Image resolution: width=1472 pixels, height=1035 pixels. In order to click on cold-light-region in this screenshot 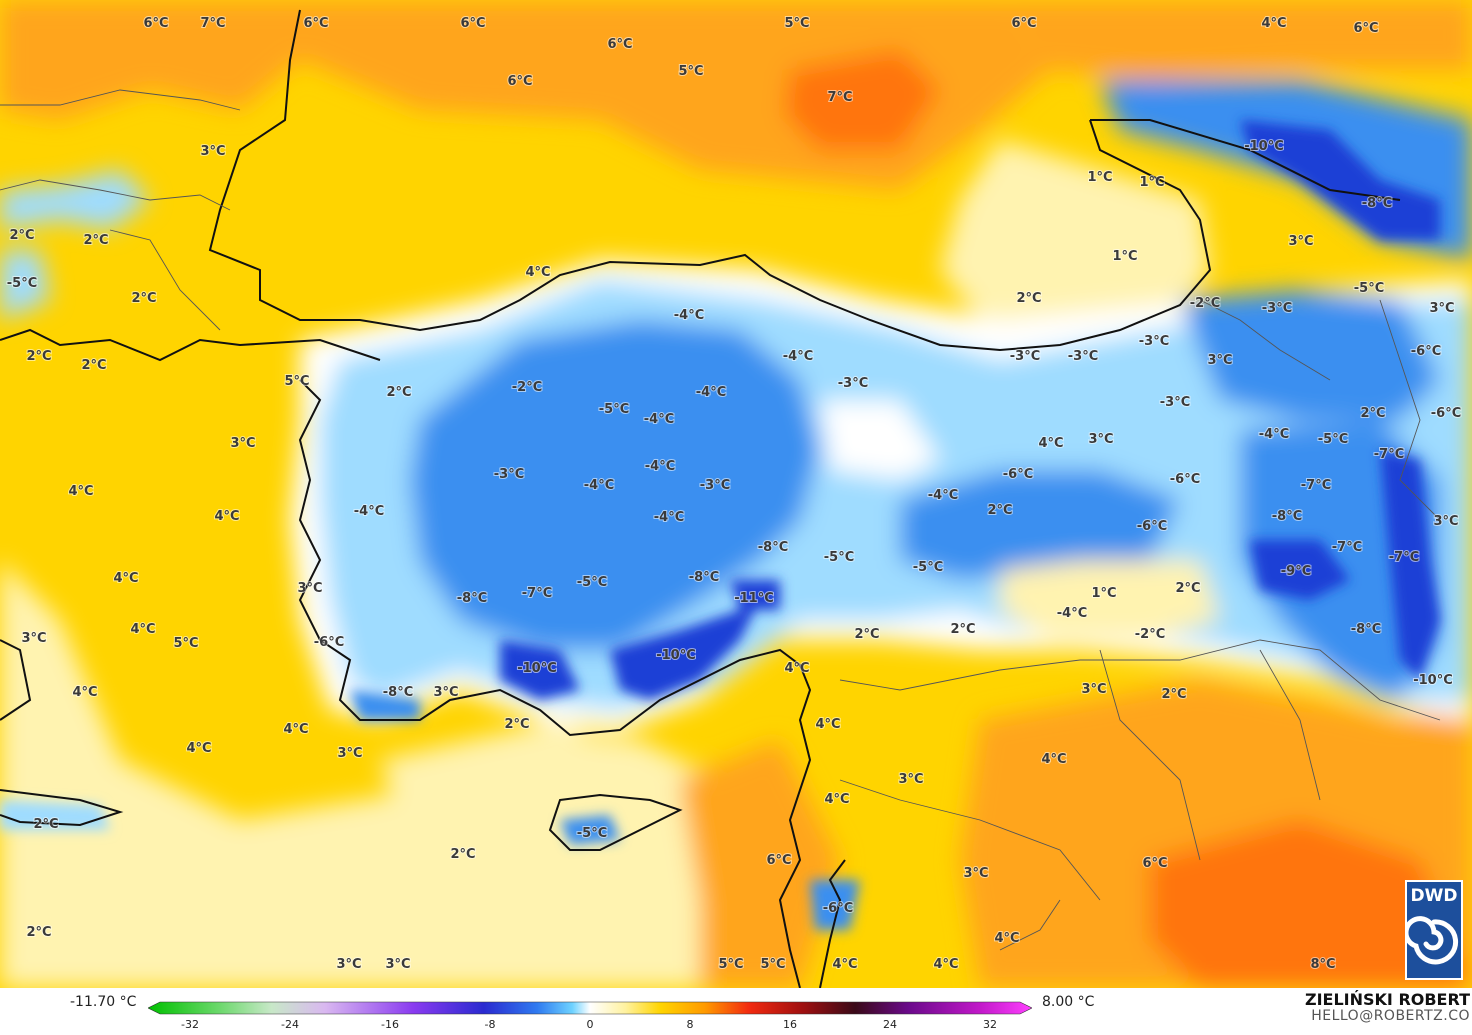, I will do `click(25, 285)`.